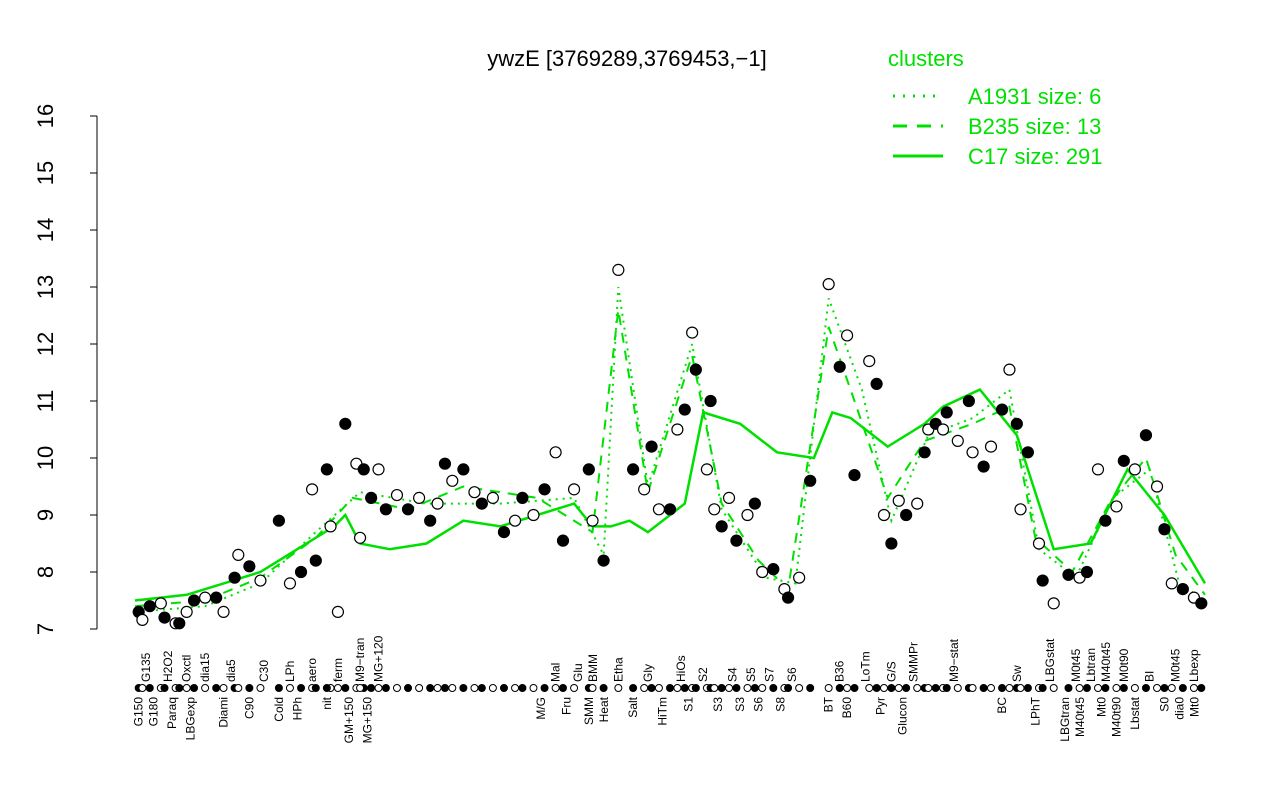 The image size is (1280, 800). What do you see at coordinates (866, 666) in the screenshot?
I see `x-tick-label: LoTm` at bounding box center [866, 666].